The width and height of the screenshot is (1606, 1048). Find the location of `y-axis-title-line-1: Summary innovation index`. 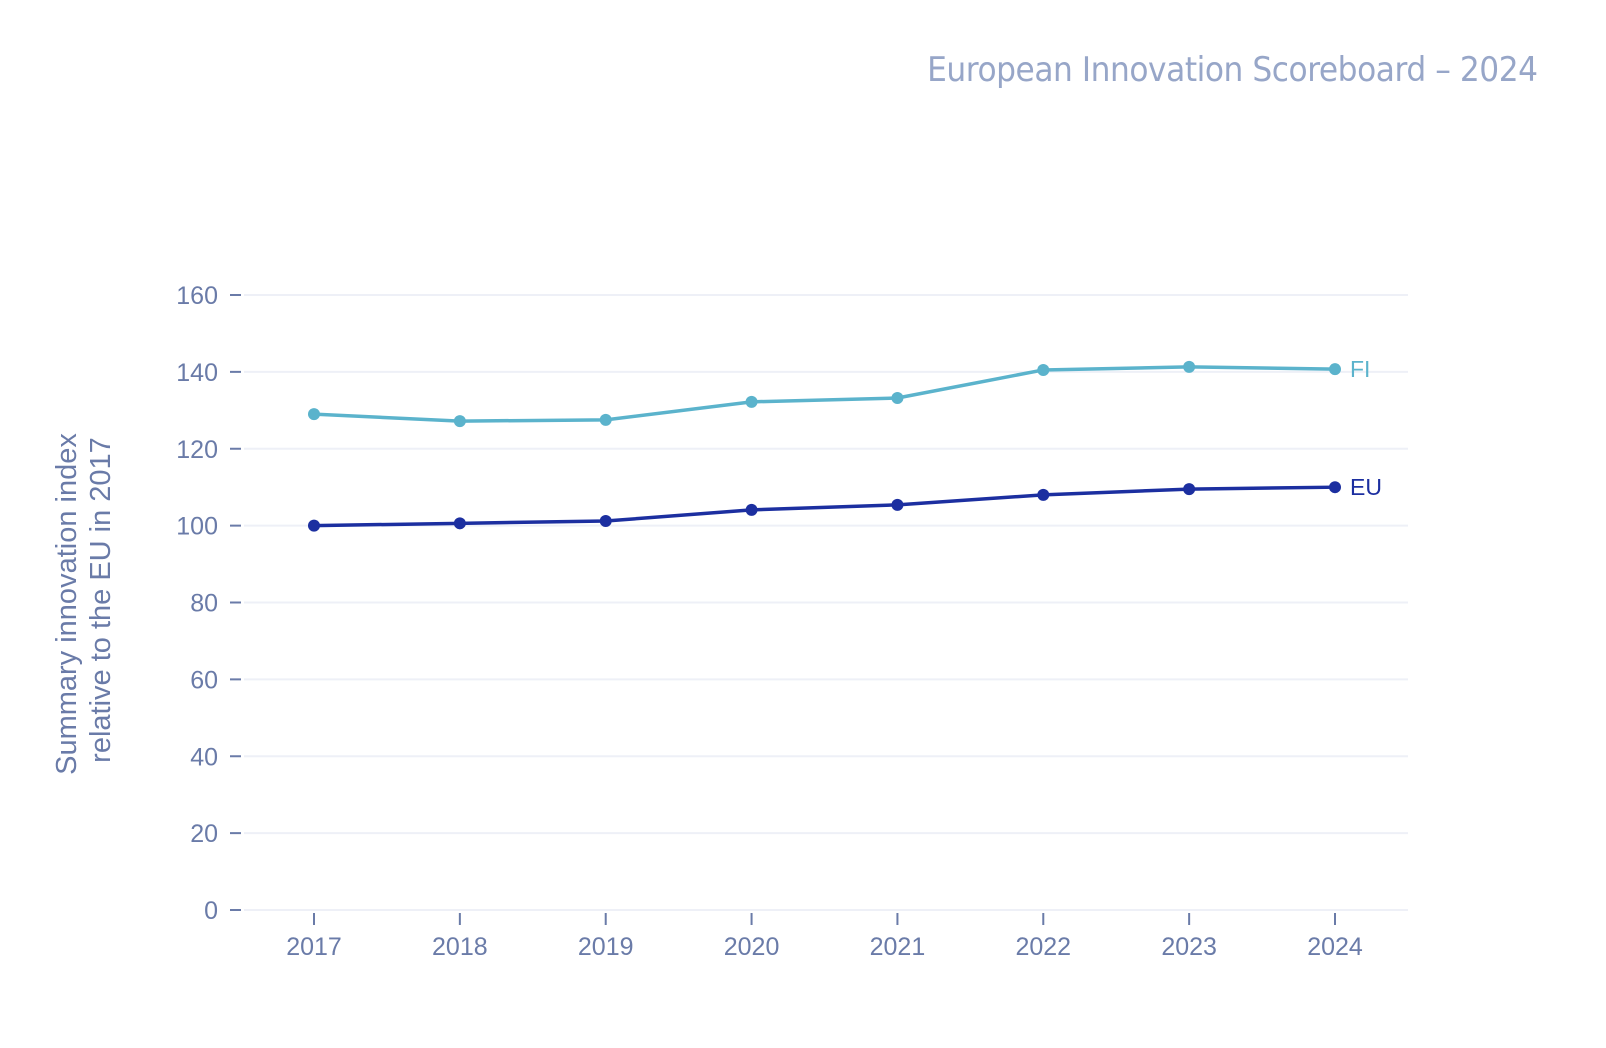

y-axis-title-line-1: Summary innovation index is located at coordinates (67, 604).